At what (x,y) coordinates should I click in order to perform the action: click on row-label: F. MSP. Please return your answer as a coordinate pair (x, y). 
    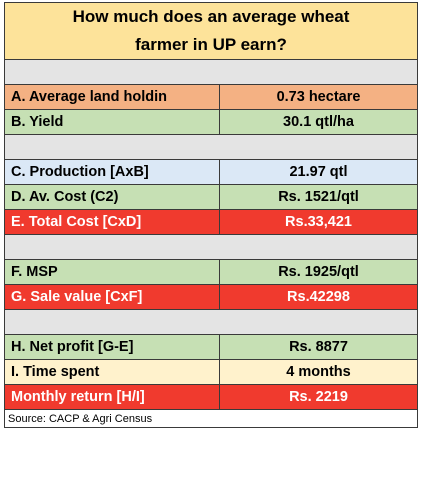
    Looking at the image, I should click on (112, 272).